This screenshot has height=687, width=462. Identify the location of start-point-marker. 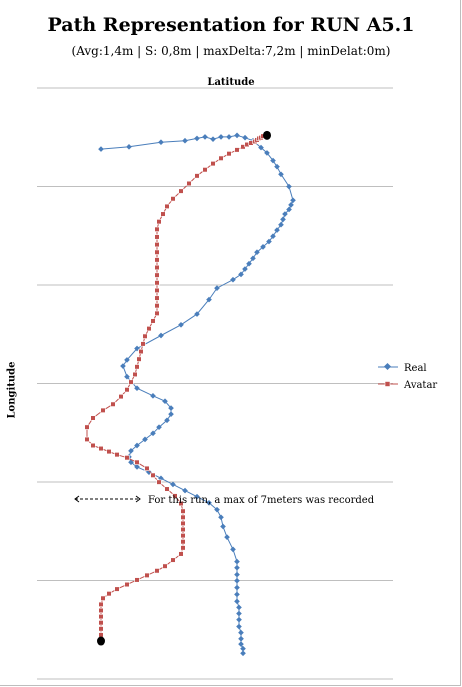
(101, 641).